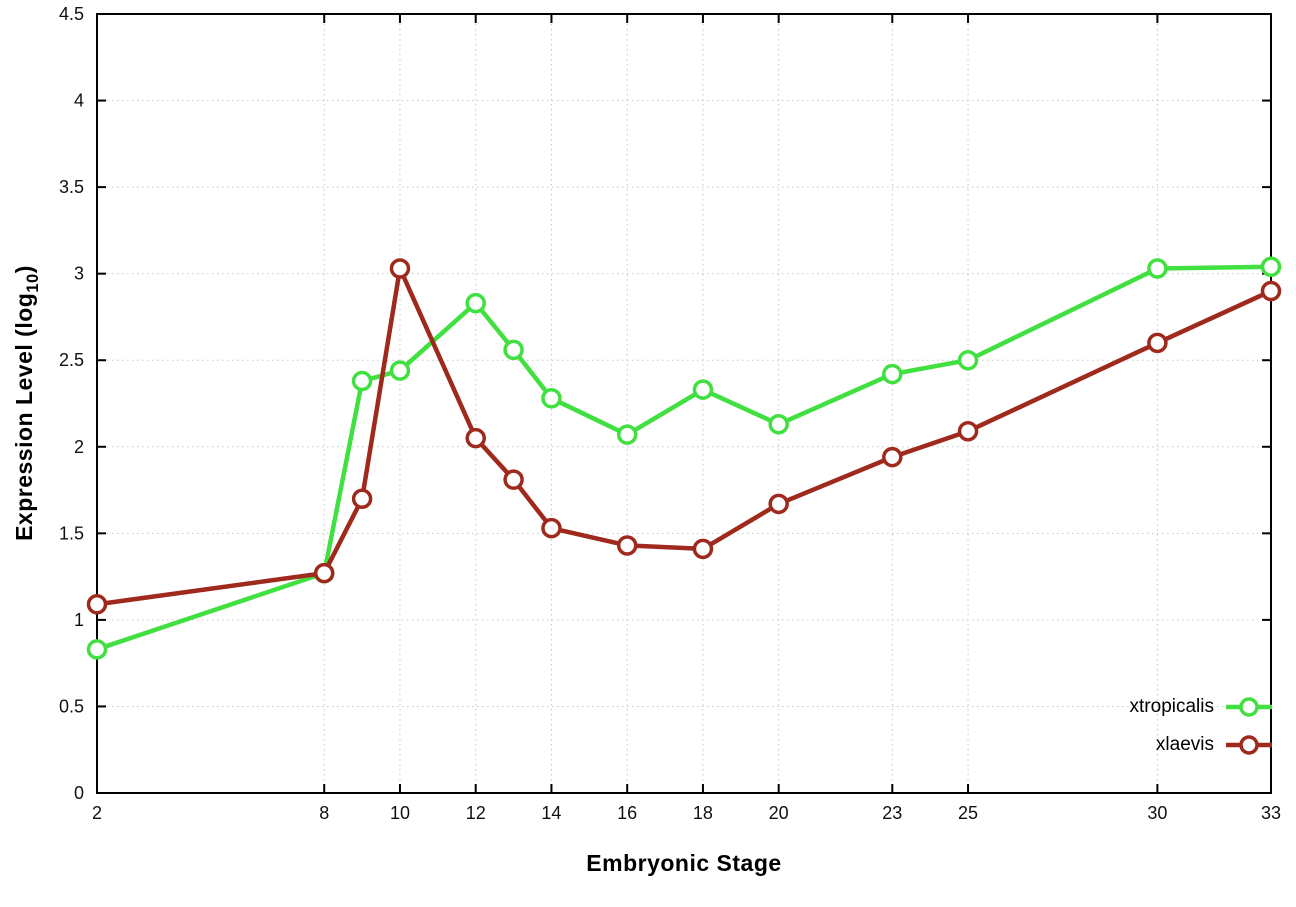 This screenshot has width=1296, height=907. What do you see at coordinates (627, 813) in the screenshot?
I see `x-tick-label: 16` at bounding box center [627, 813].